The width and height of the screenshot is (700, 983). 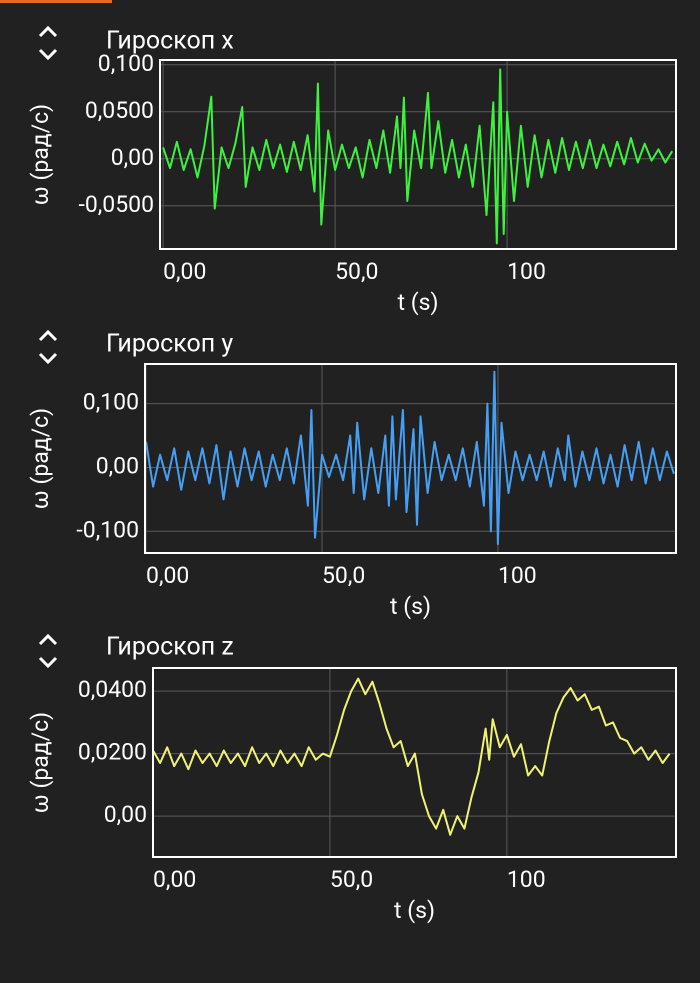 I want to click on chart-title: Гироскоп z, so click(x=170, y=647).